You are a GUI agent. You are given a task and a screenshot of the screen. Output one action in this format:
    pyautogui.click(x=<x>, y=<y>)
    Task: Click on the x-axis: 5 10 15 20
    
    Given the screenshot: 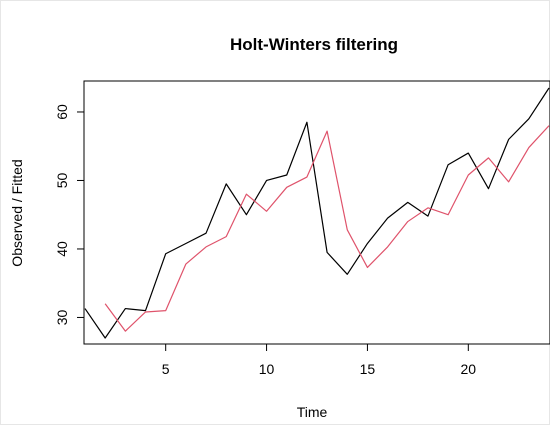 What is the action you would take?
    pyautogui.click(x=319, y=360)
    